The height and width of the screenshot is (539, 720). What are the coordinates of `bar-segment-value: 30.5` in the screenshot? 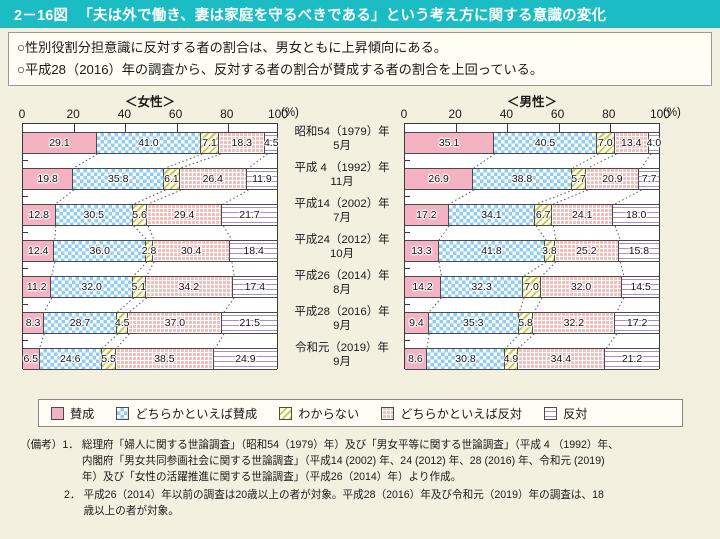 It's located at (93, 215).